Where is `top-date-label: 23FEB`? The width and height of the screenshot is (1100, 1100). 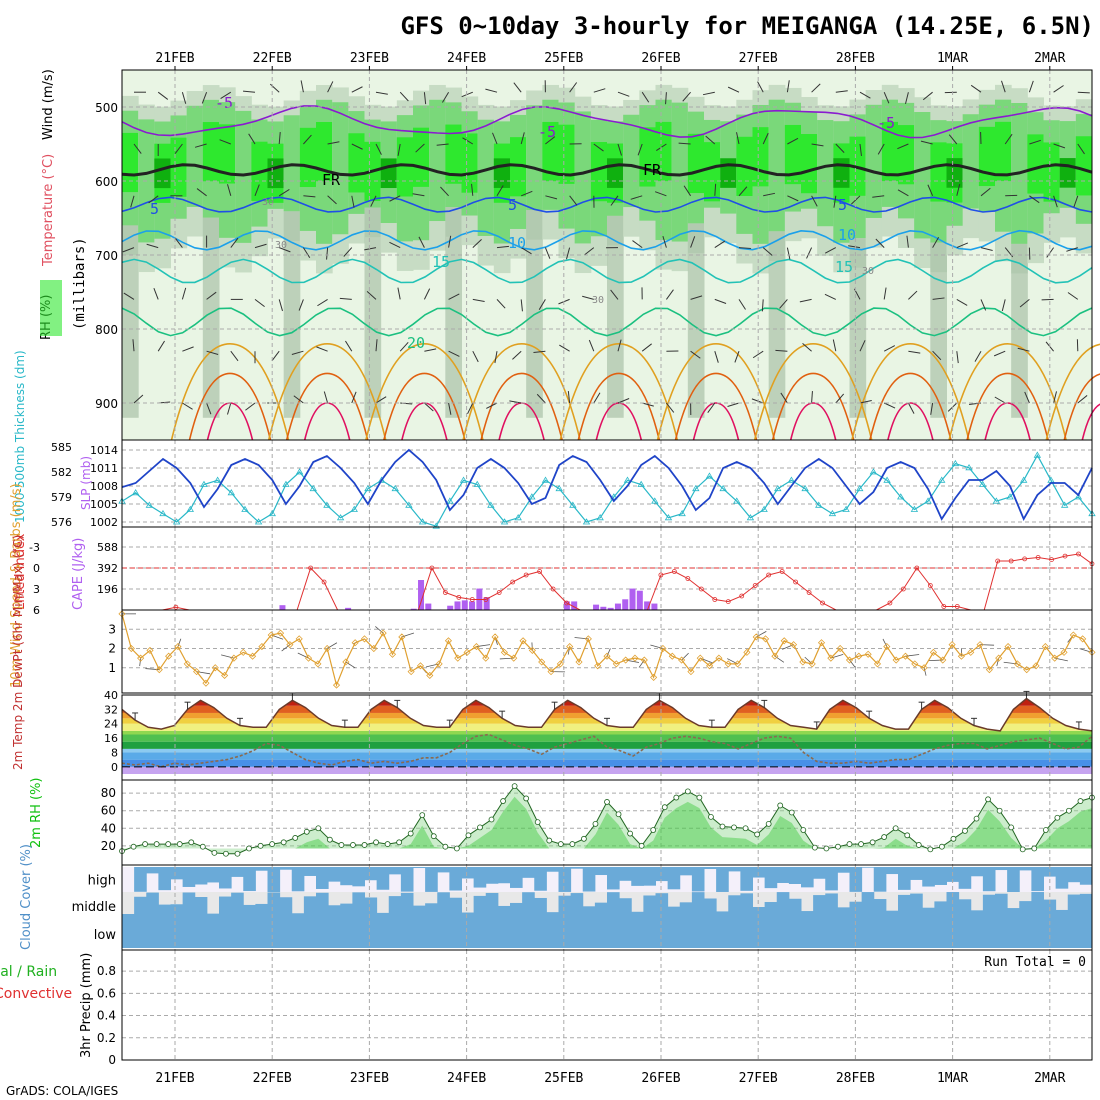
top-date-label: 23FEB is located at coordinates (369, 58).